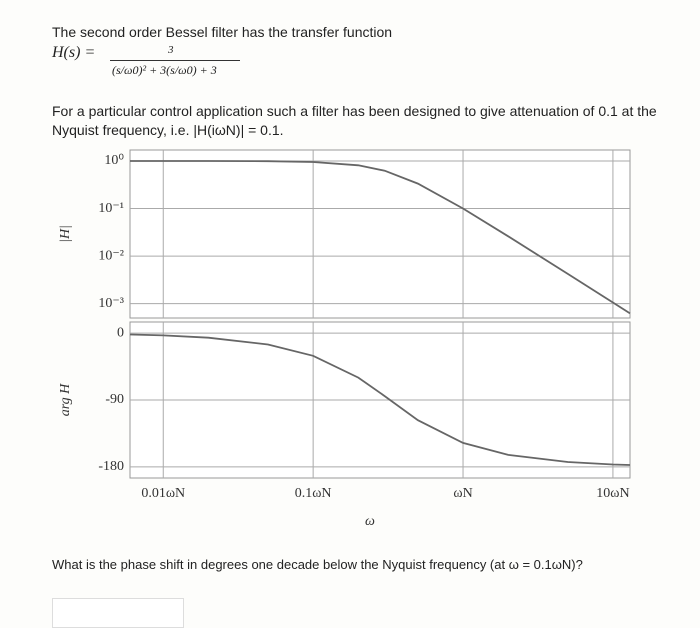 This screenshot has height=628, width=700. What do you see at coordinates (171, 50) in the screenshot?
I see `numerator: 3` at bounding box center [171, 50].